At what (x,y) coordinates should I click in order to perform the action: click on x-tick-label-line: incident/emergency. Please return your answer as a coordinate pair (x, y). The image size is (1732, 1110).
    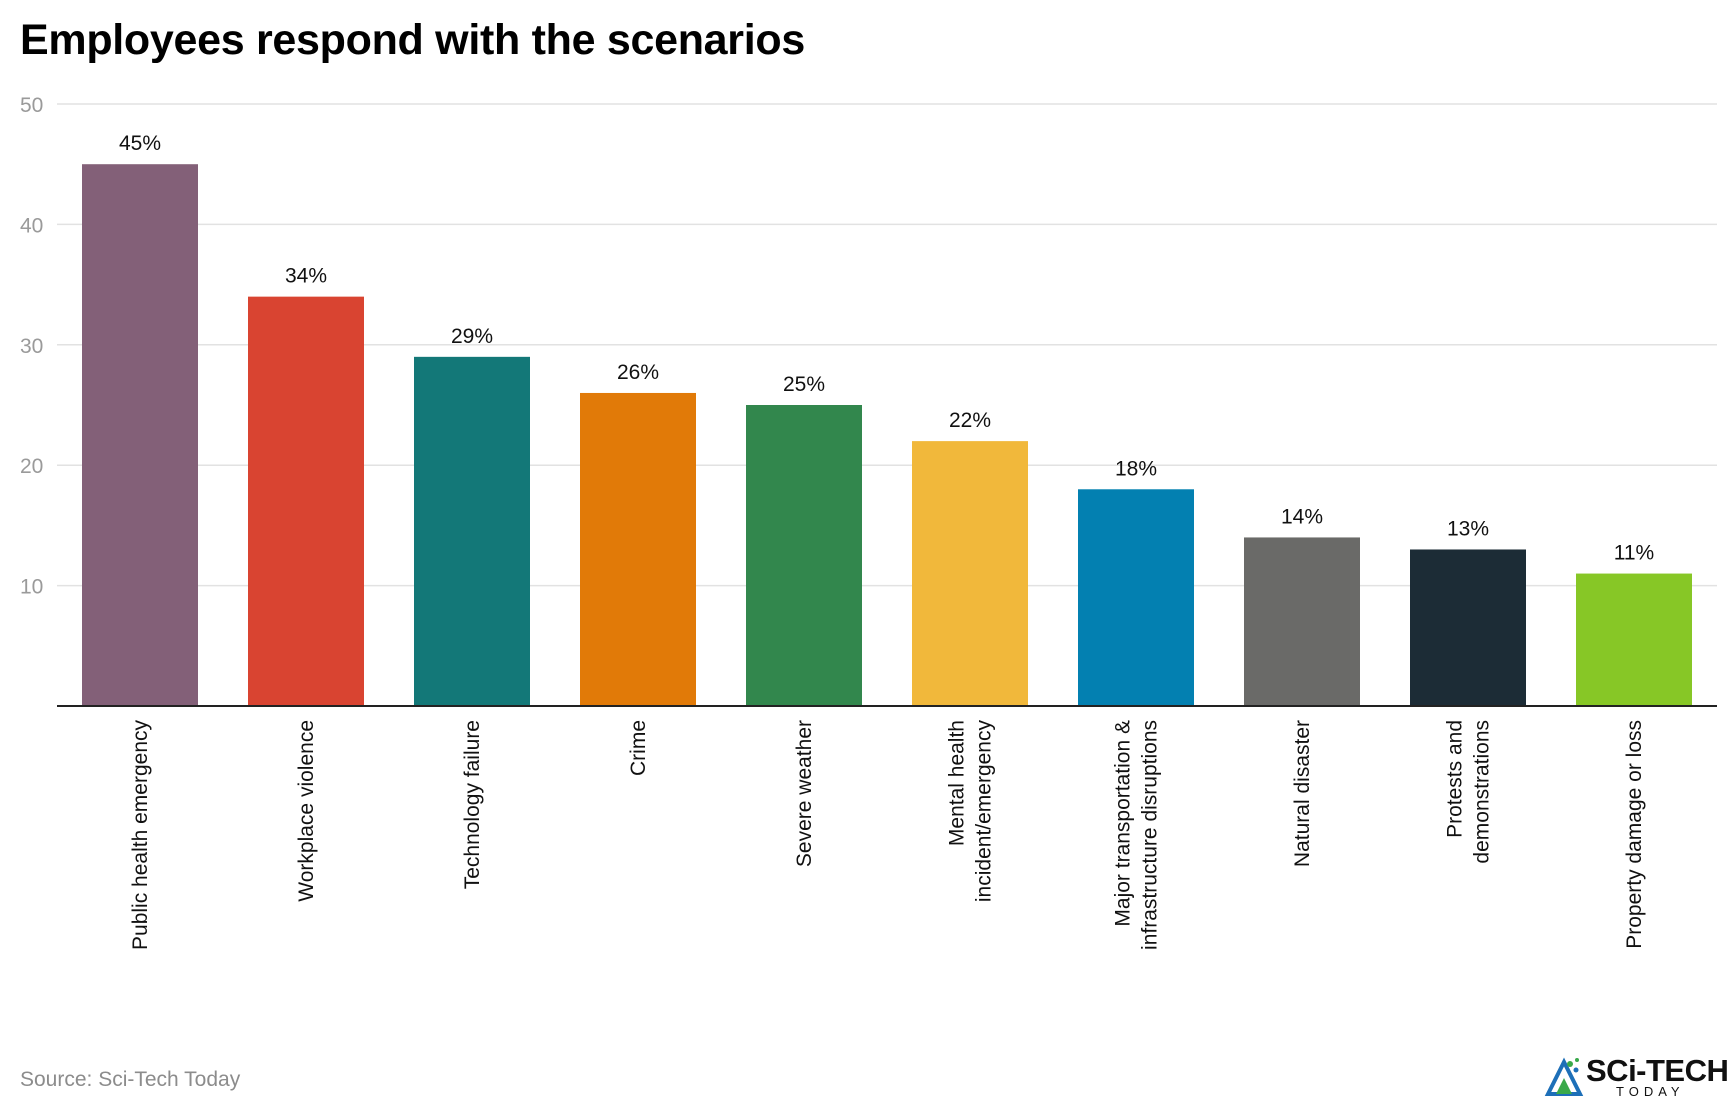
    Looking at the image, I should click on (984, 811).